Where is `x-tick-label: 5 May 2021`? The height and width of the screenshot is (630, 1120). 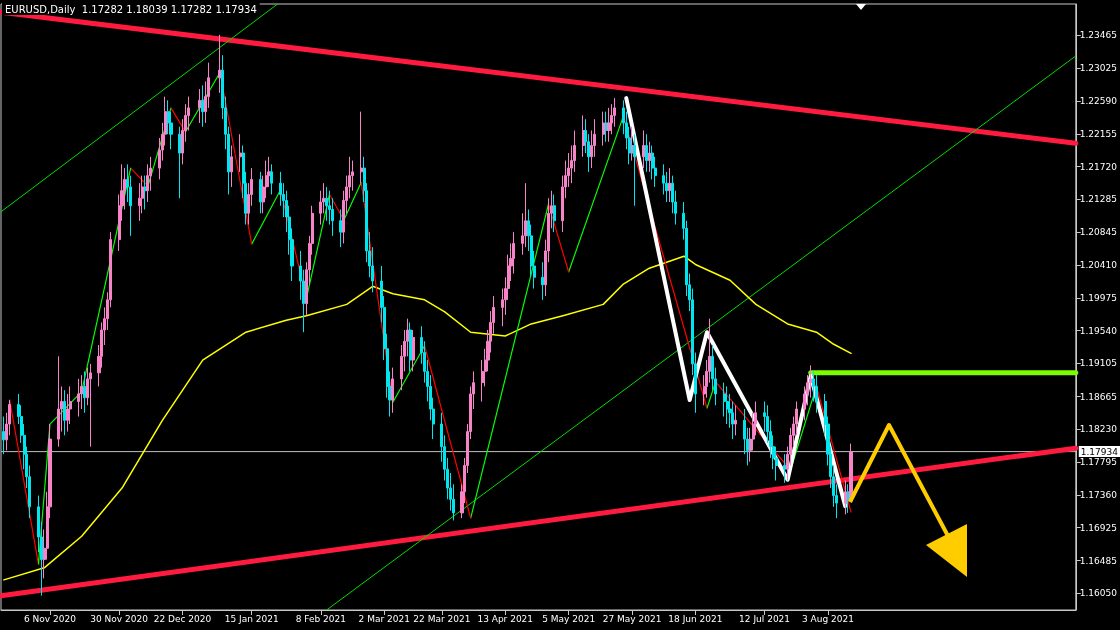
x-tick-label: 5 May 2021 is located at coordinates (569, 618).